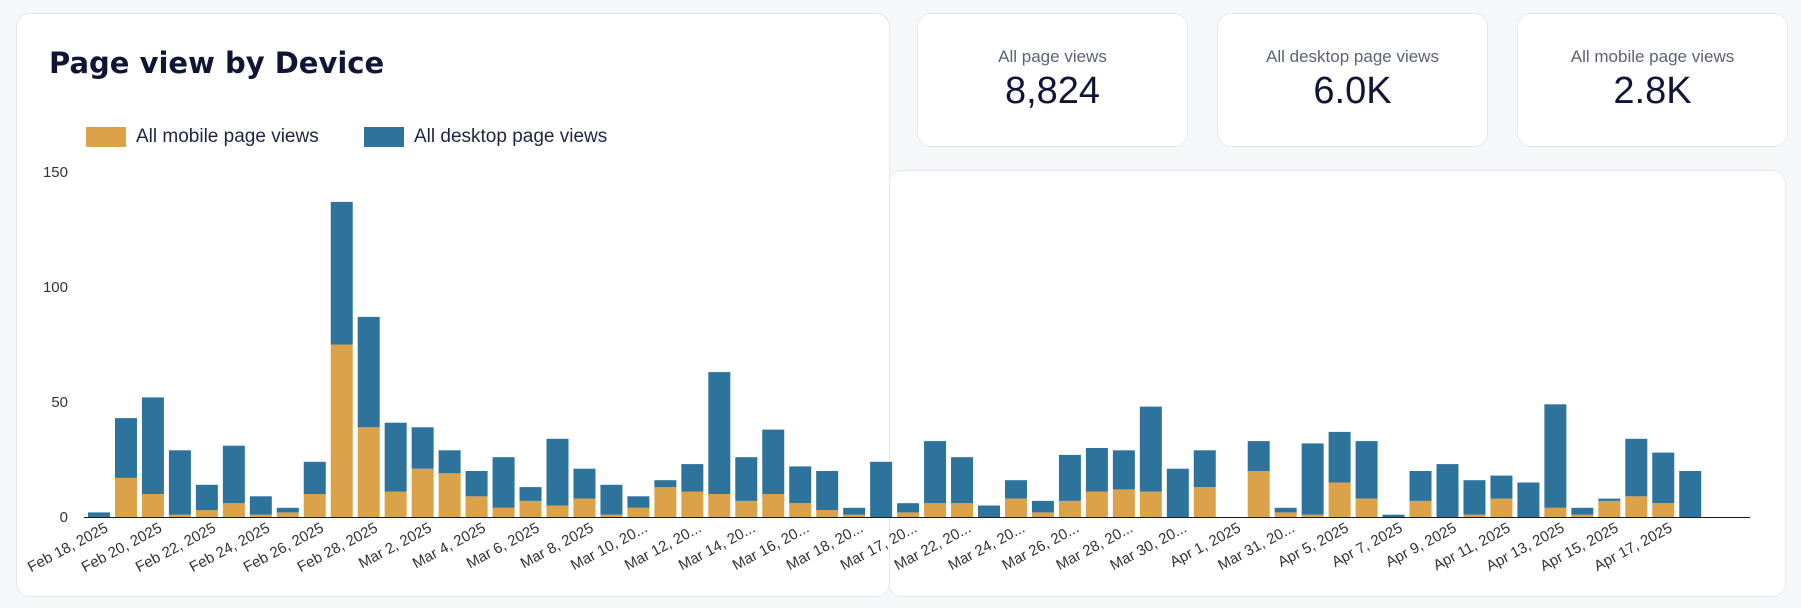 Image resolution: width=1801 pixels, height=608 pixels. Describe the element at coordinates (202, 137) in the screenshot. I see `legend-item-mobile: All mobile page views` at that location.